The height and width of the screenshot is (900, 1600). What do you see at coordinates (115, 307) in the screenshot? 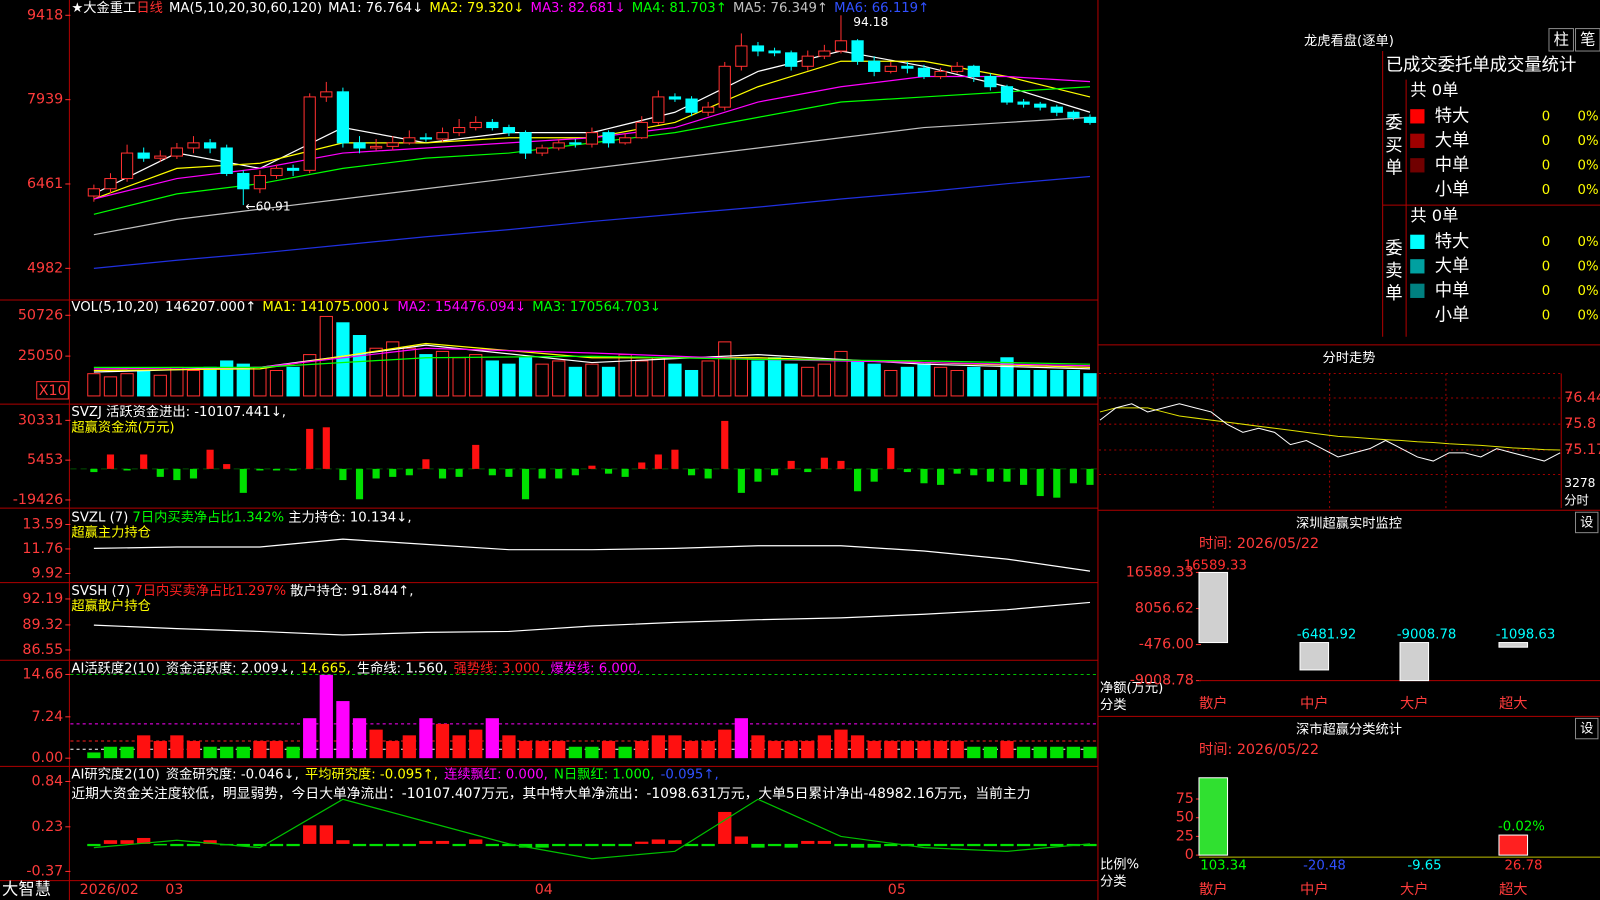
I see `vol-title: VOL(5,10,20)` at bounding box center [115, 307].